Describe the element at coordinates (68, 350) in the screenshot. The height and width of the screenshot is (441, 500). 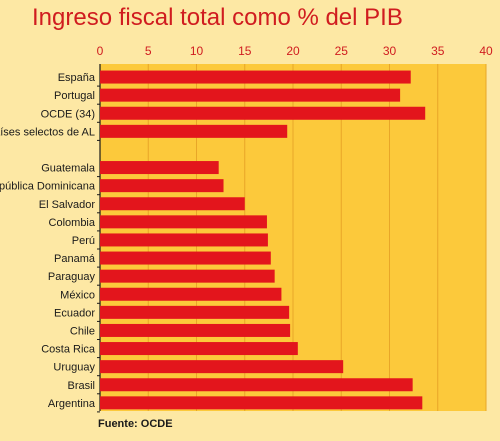
I see `category-label: Costa Rica` at that location.